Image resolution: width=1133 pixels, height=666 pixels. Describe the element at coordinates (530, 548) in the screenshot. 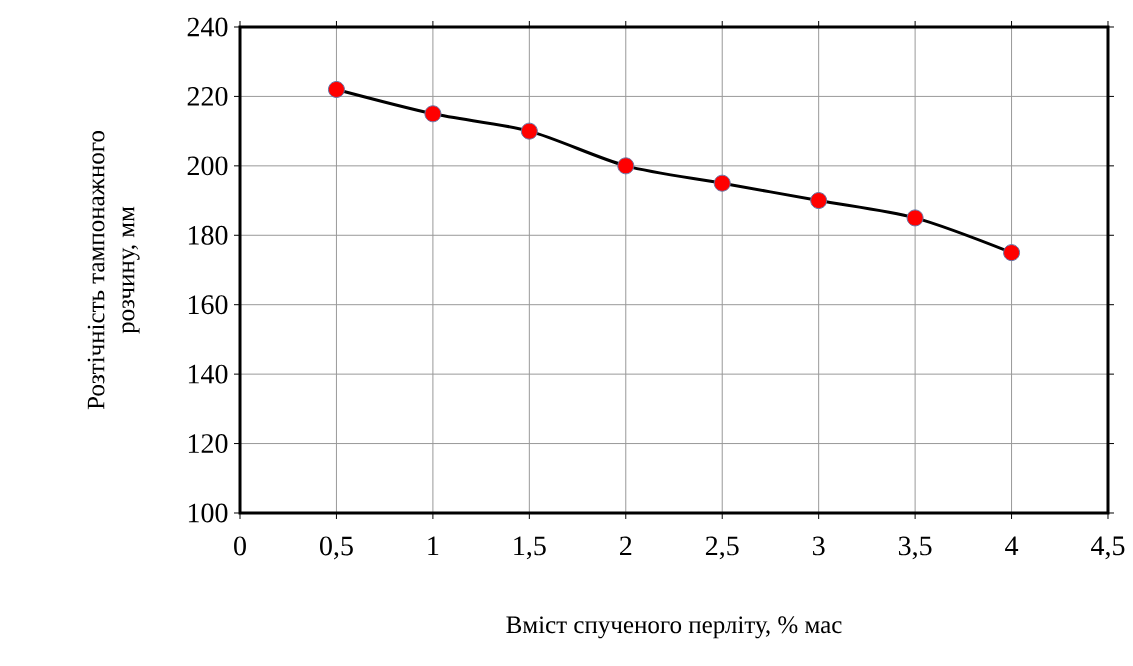

I see `x-tick-label: 1,5` at that location.